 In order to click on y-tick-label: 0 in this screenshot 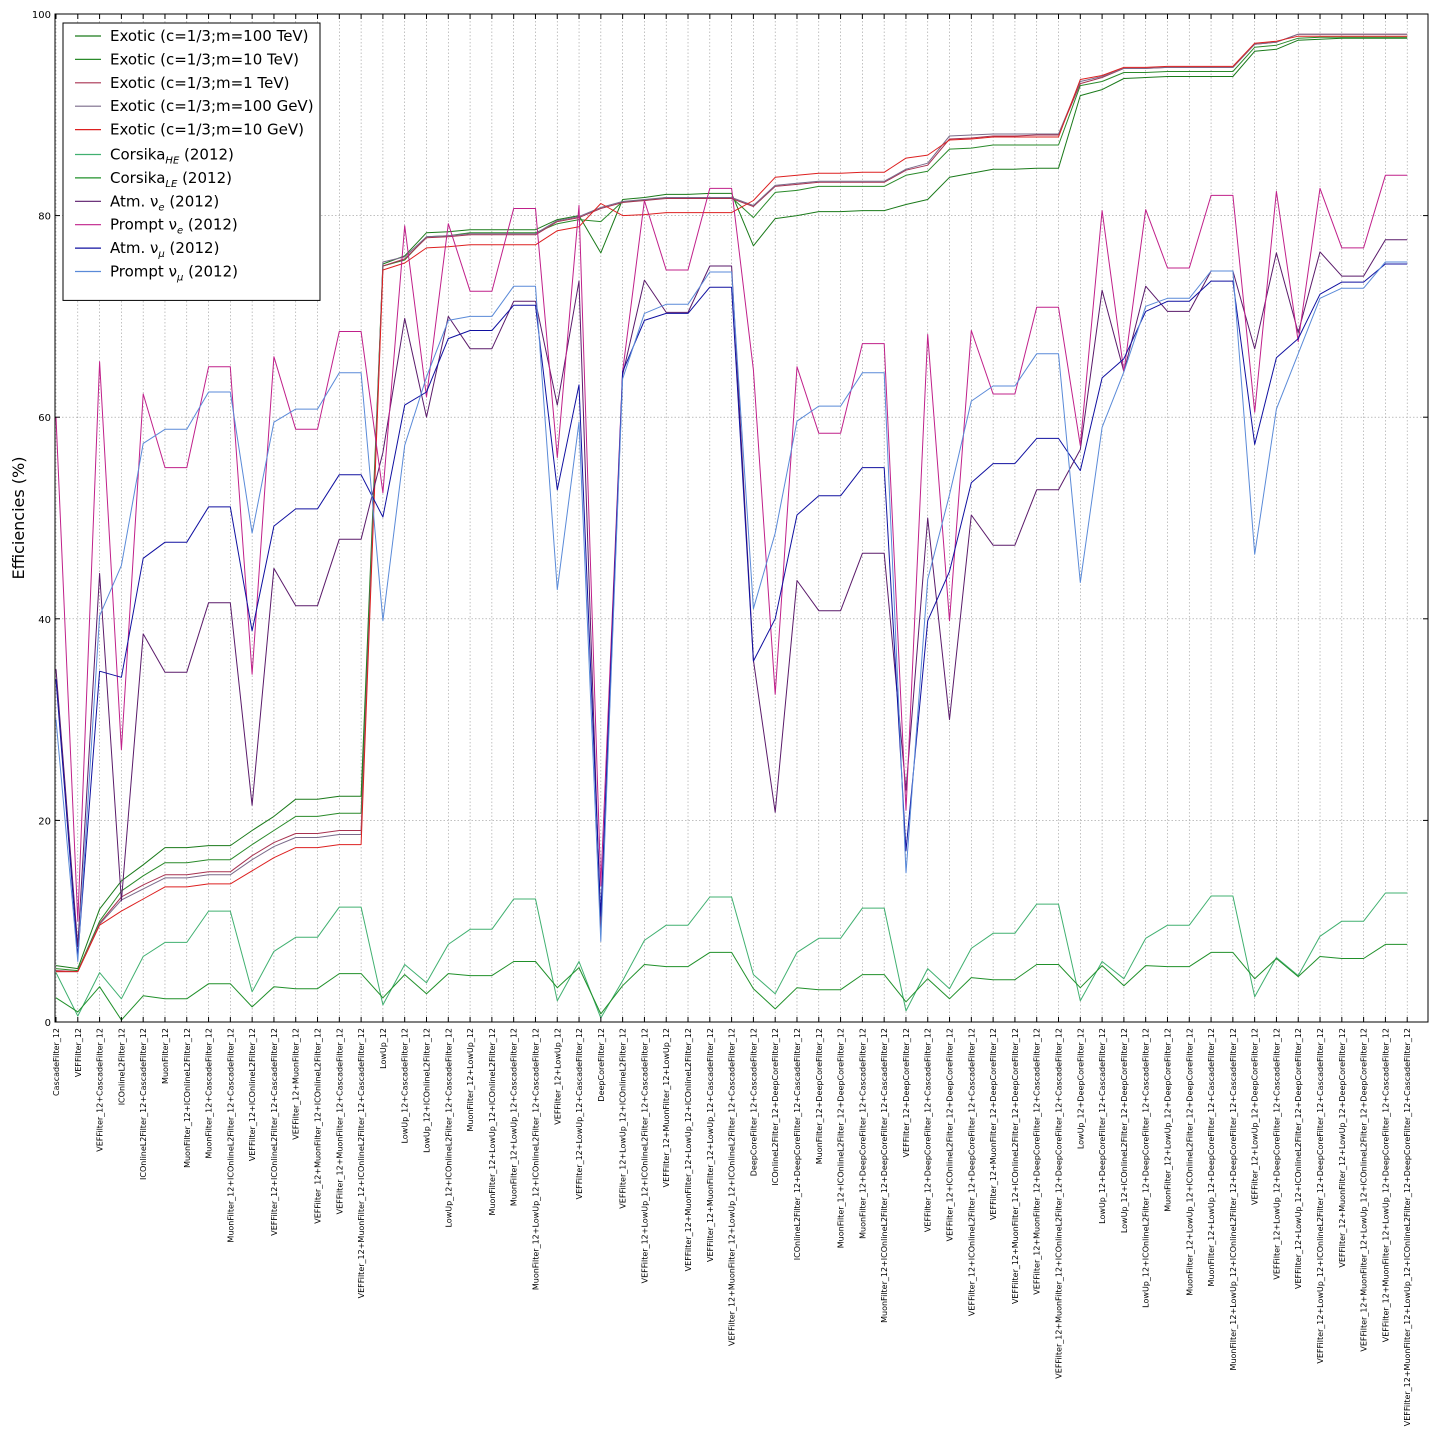, I will do `click(48, 1023)`.